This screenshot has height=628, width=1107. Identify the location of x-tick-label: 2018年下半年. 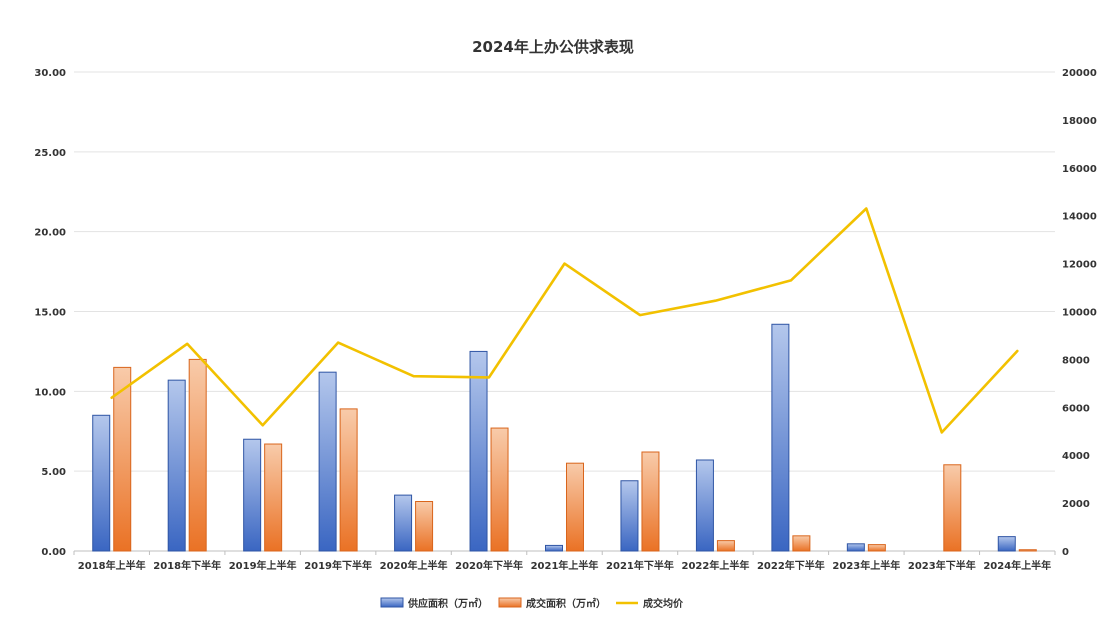
(187, 565).